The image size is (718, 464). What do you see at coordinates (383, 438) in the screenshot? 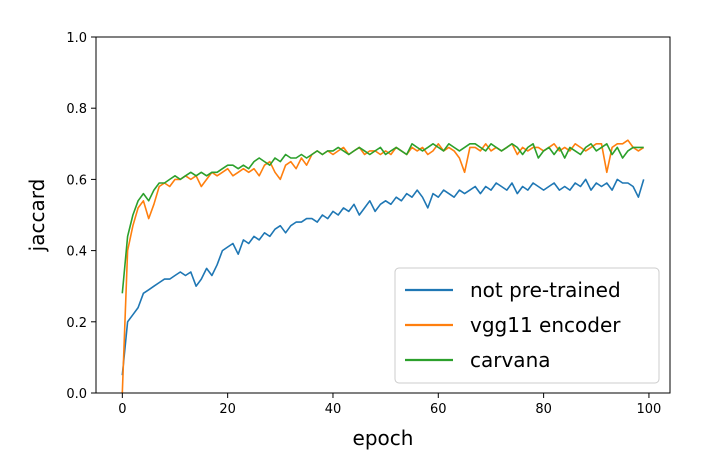
I see `x-axis-label: epoch` at bounding box center [383, 438].